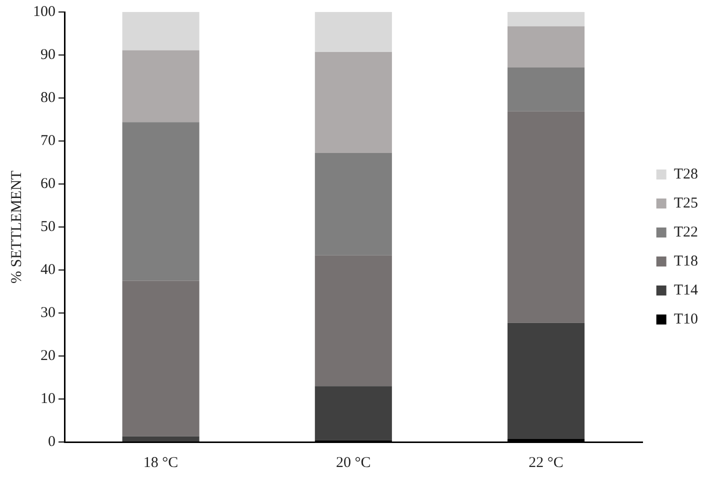 This screenshot has height=488, width=718. Describe the element at coordinates (48, 398) in the screenshot. I see `y-tick-label: 10` at that location.